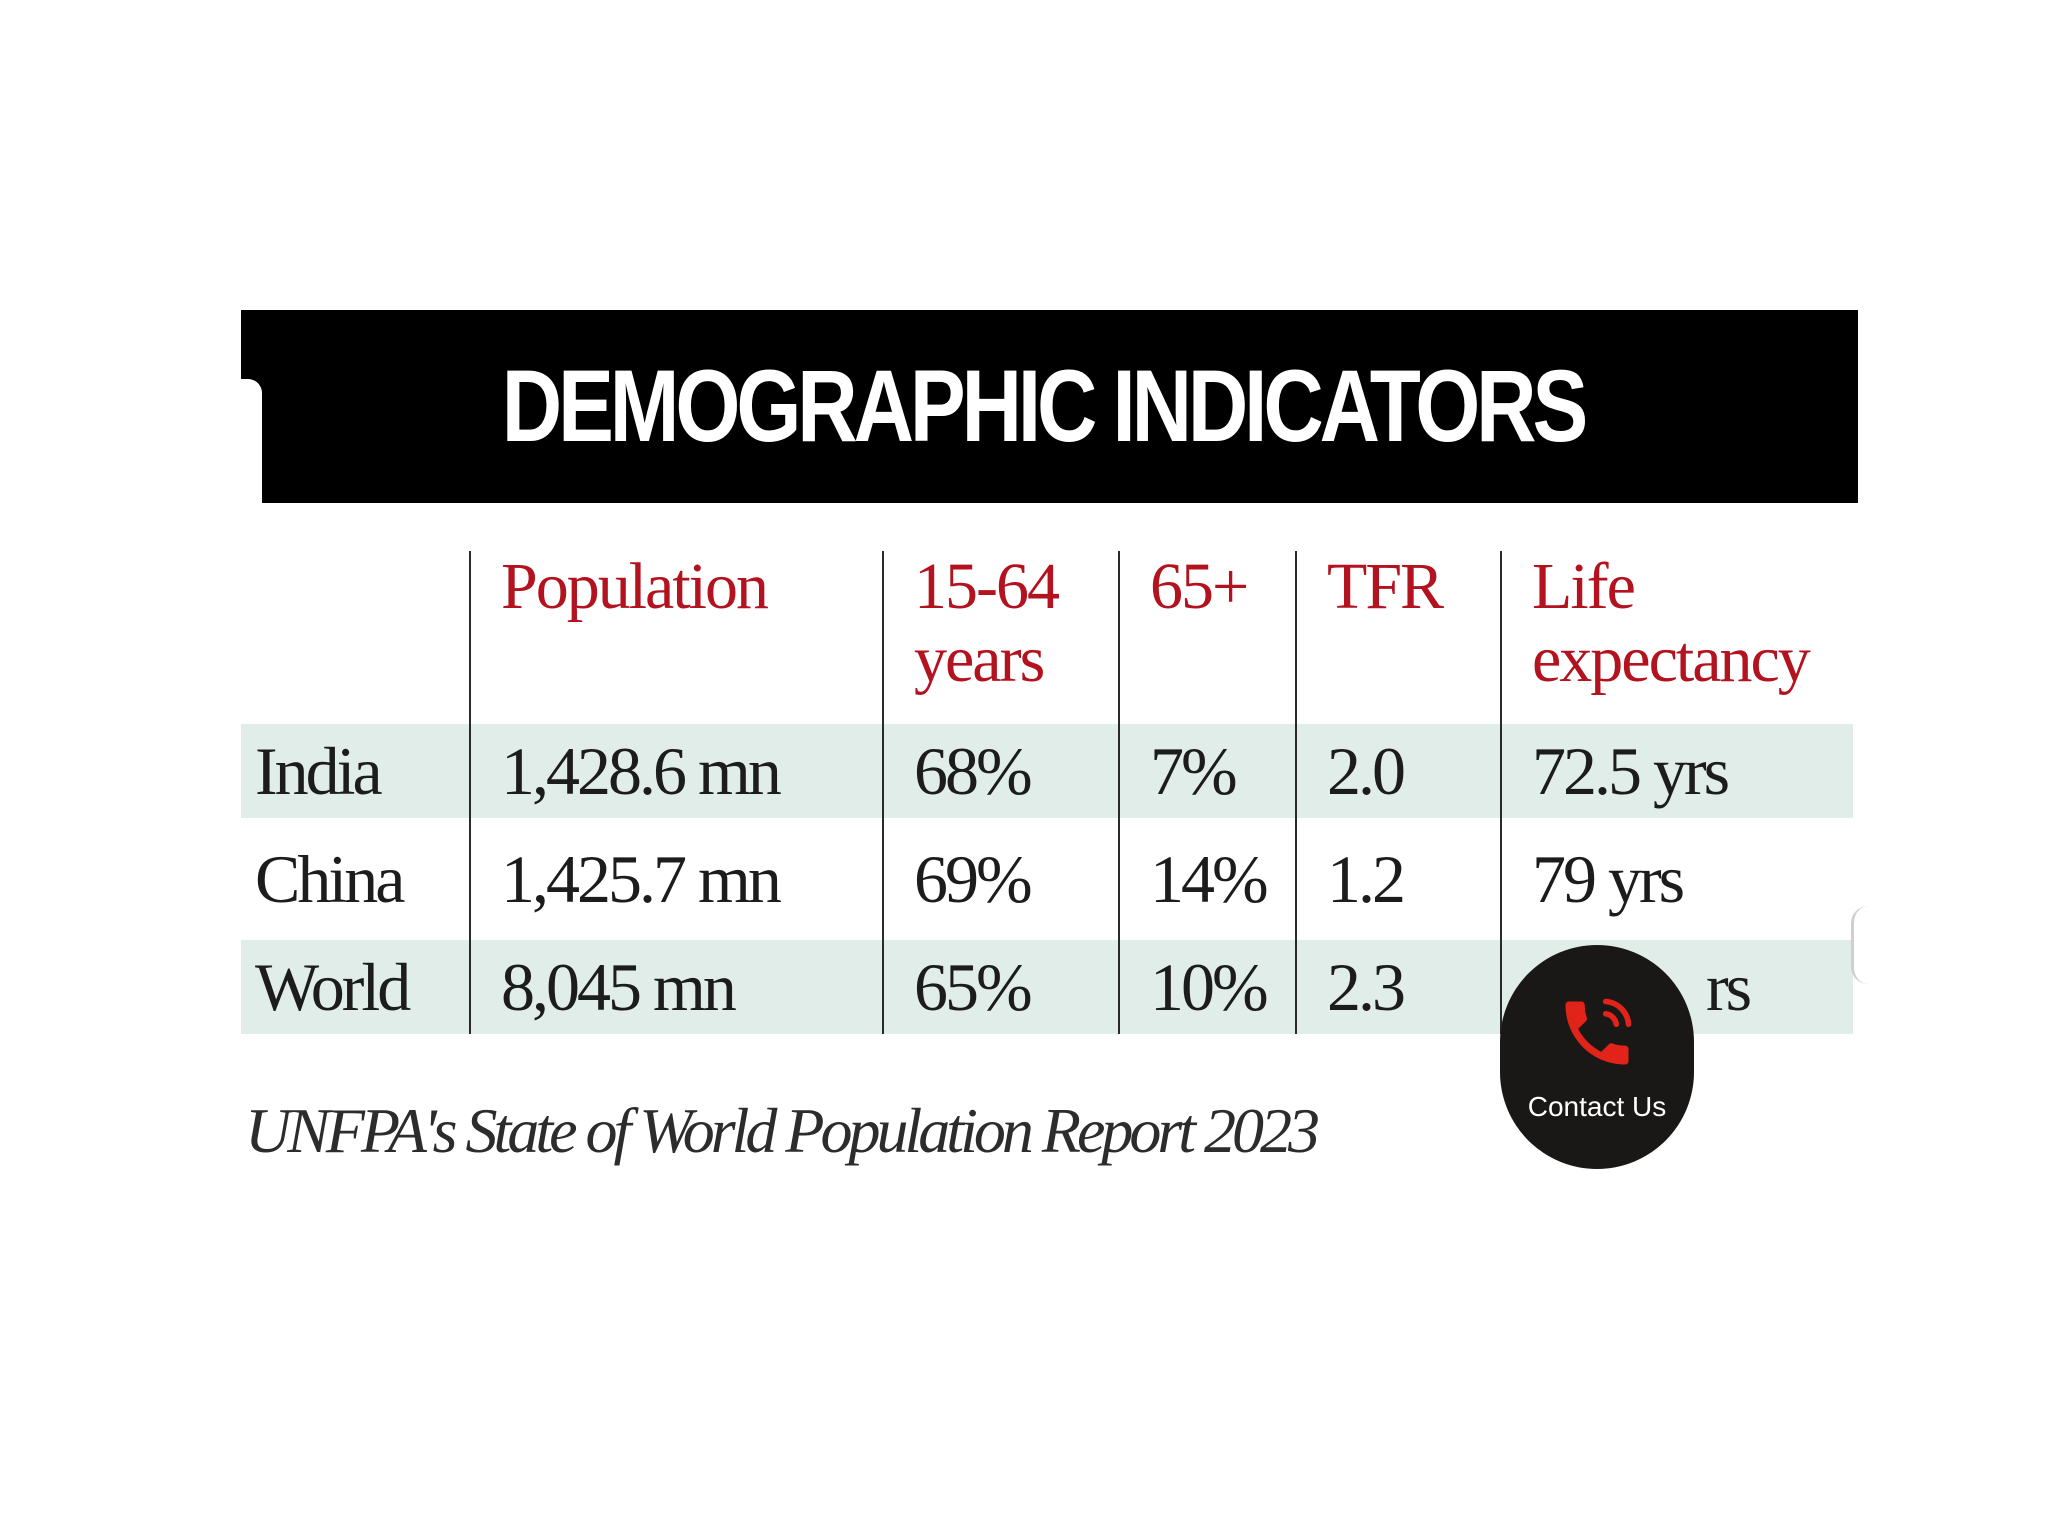 This screenshot has height=1536, width=2048. I want to click on age-15-64-cell: 69%, so click(1000, 879).